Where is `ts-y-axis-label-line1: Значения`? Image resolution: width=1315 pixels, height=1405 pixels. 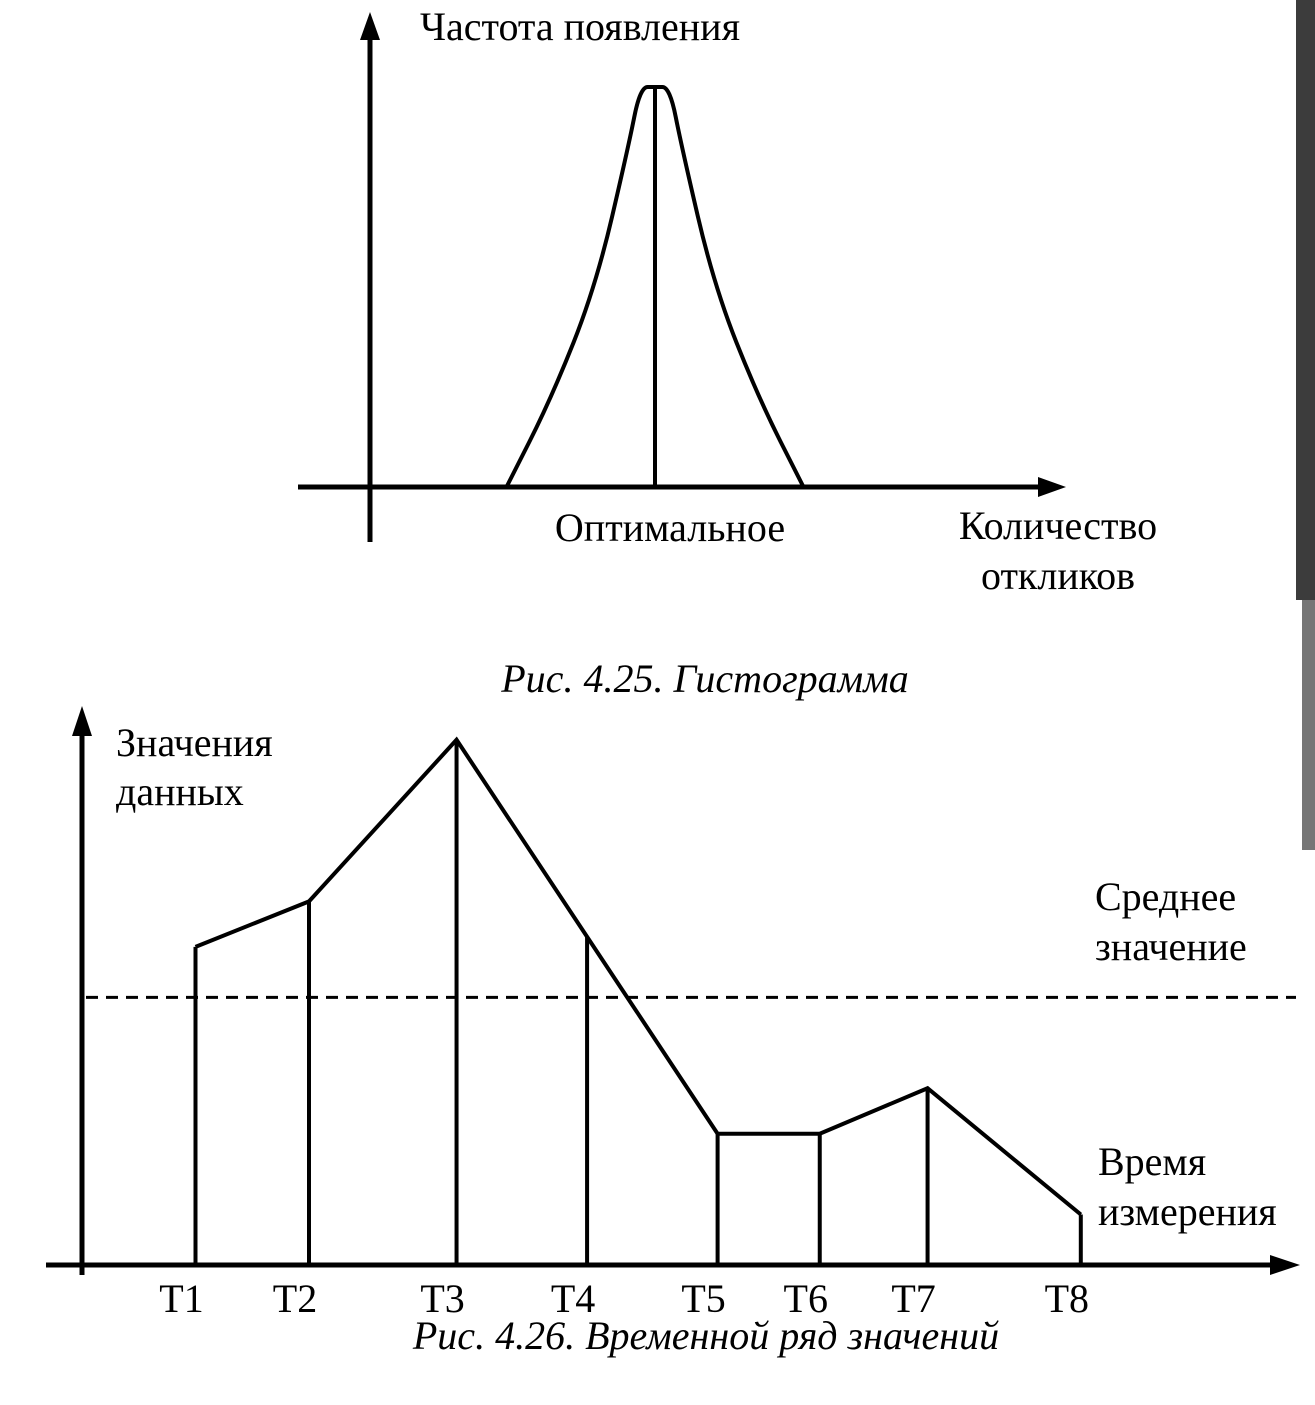
ts-y-axis-label-line1: Значения is located at coordinates (194, 742).